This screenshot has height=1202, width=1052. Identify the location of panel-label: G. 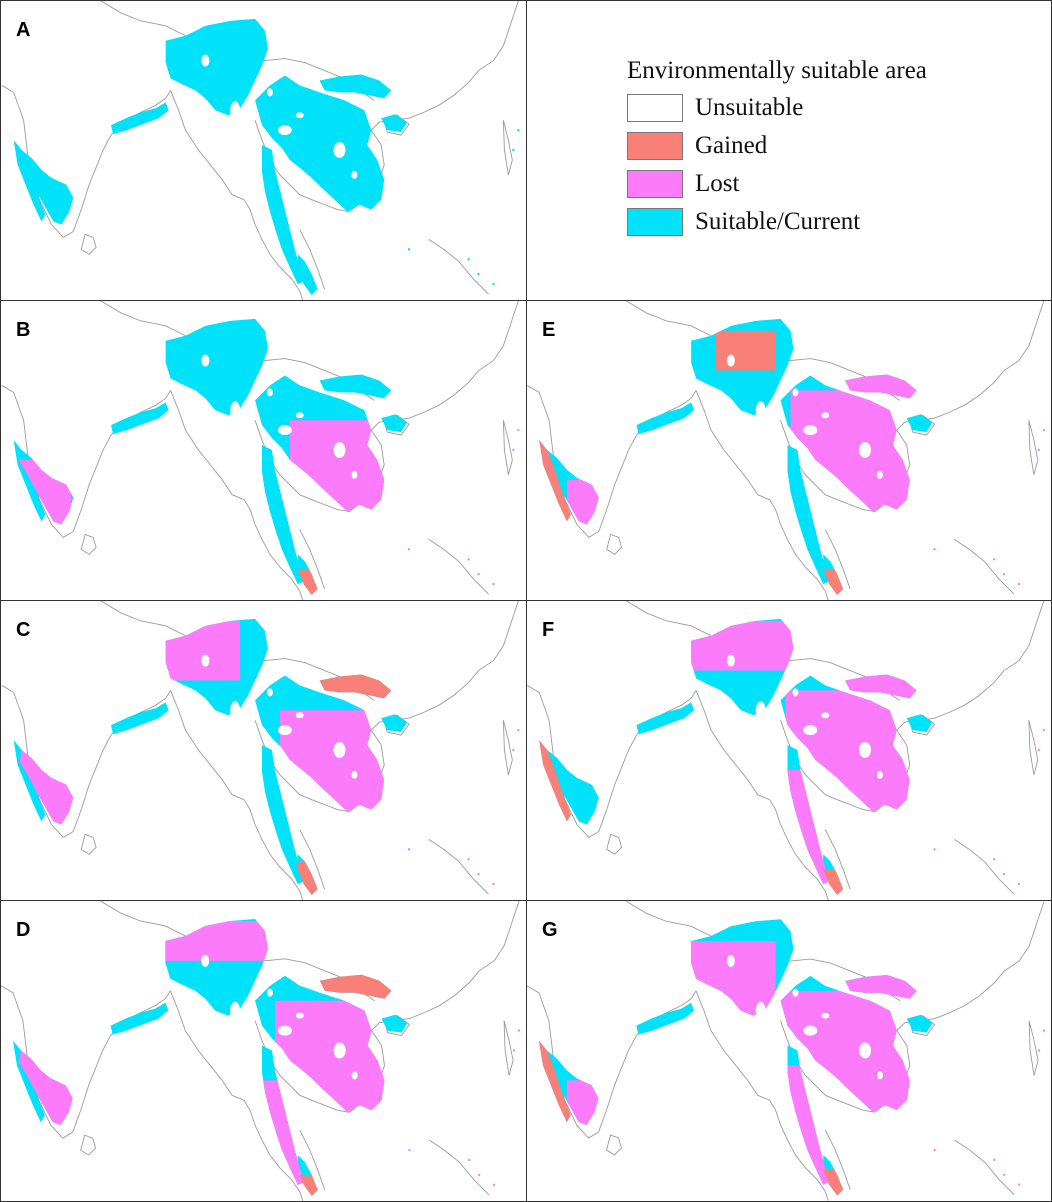
(550, 930).